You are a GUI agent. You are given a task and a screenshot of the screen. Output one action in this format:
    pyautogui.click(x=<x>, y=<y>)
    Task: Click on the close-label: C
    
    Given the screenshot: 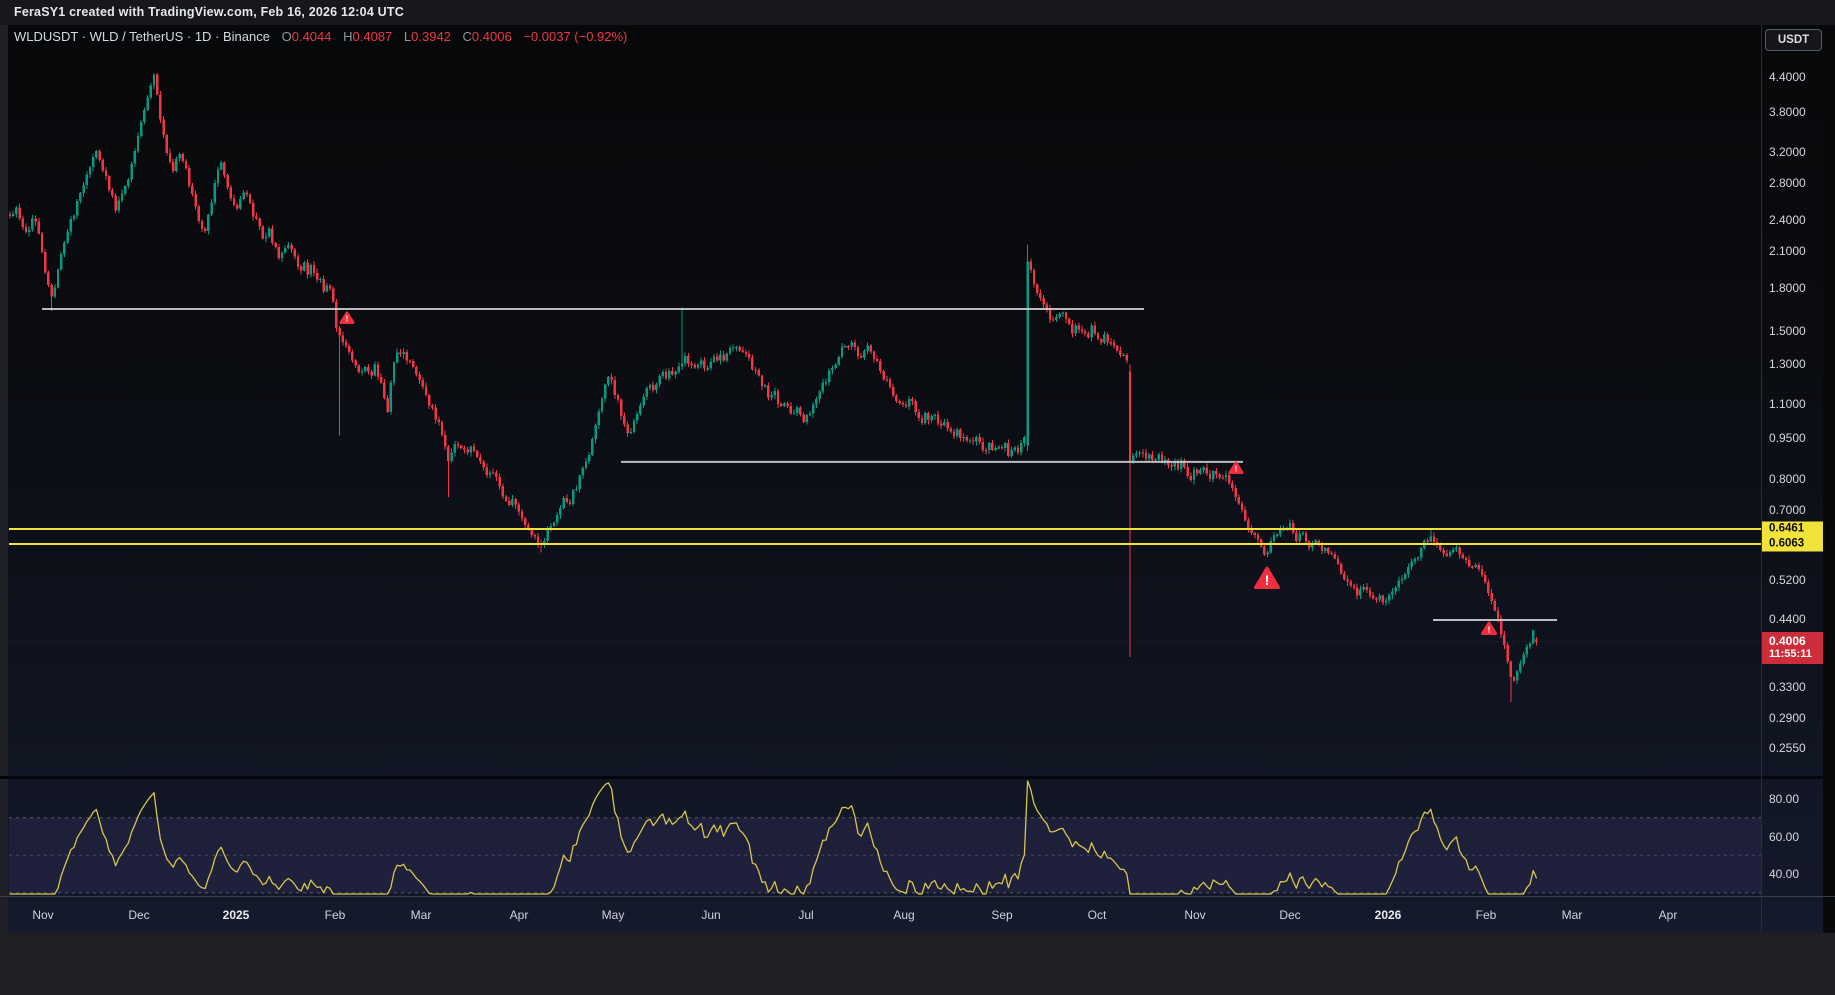 What is the action you would take?
    pyautogui.click(x=467, y=36)
    